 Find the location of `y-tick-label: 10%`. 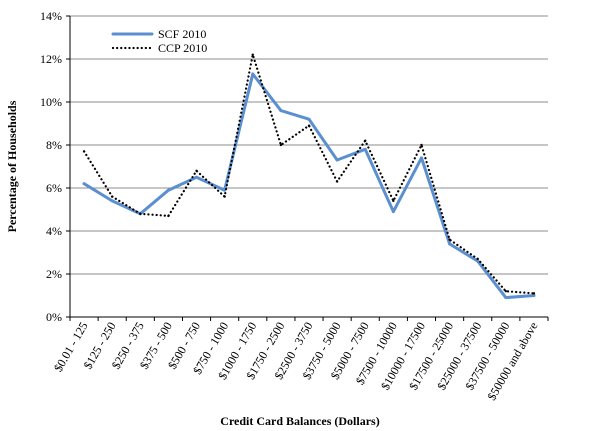

y-tick-label: 10% is located at coordinates (51, 102).